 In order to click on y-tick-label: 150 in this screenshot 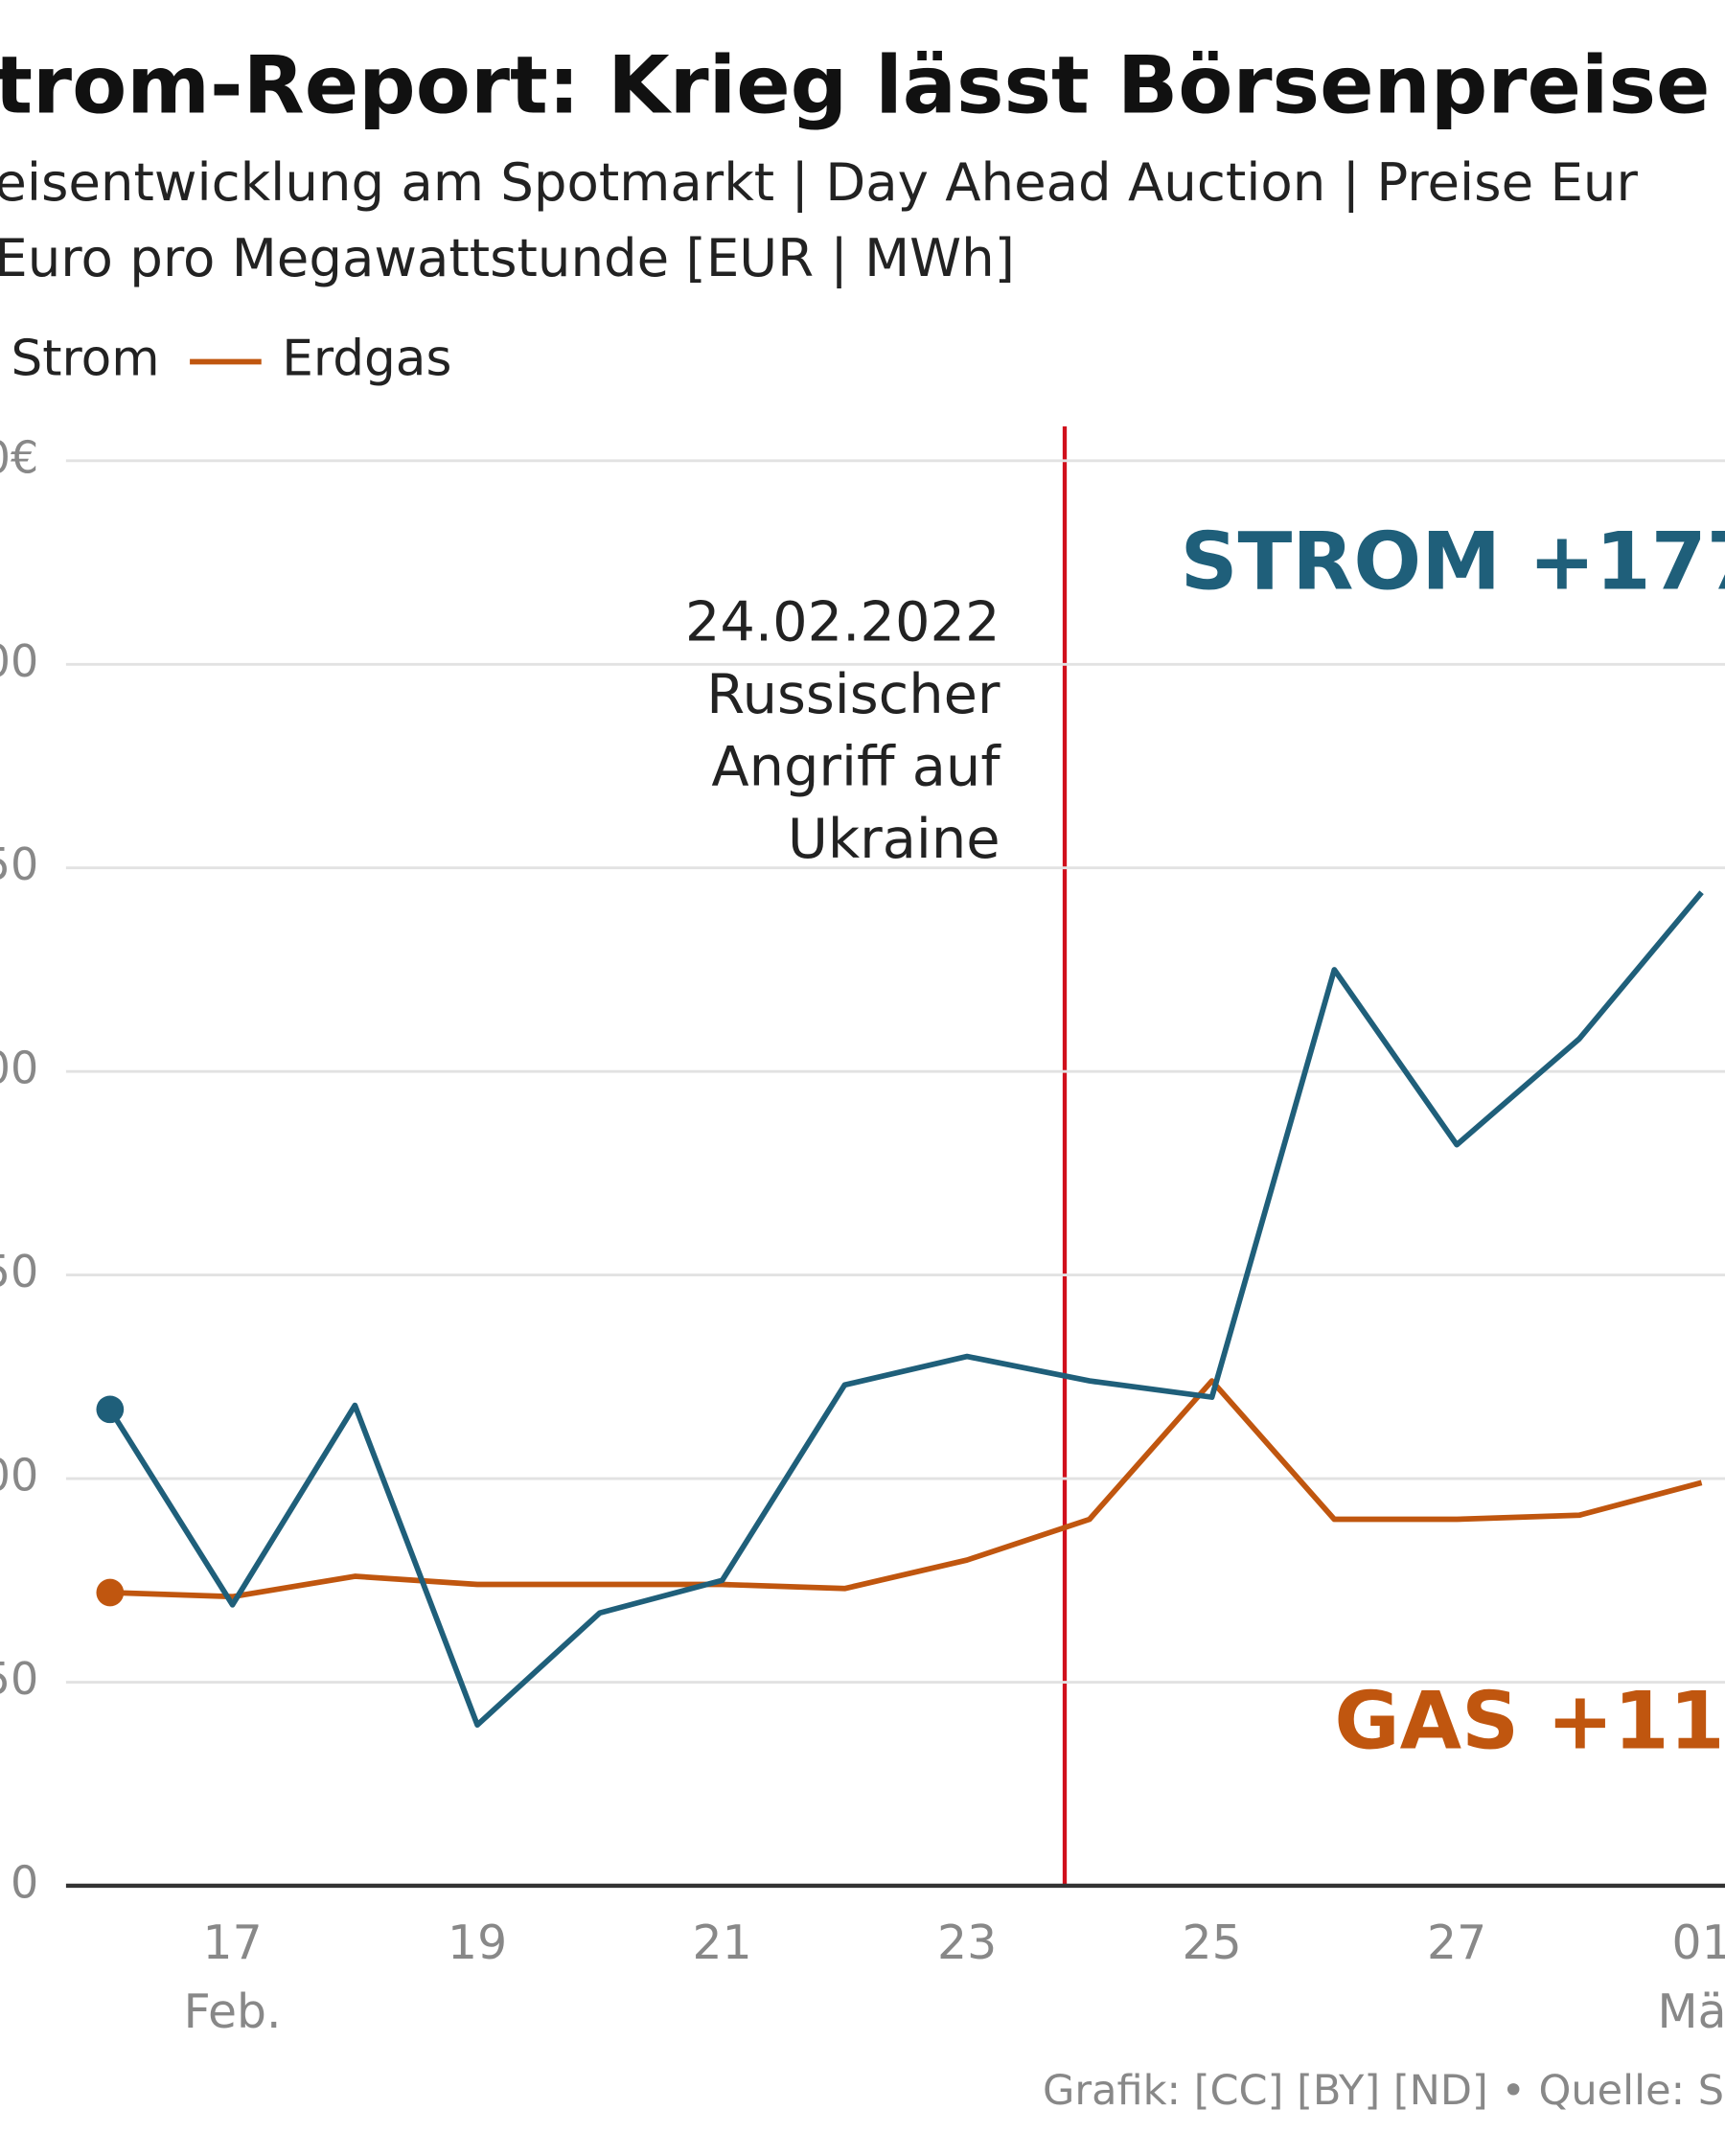, I will do `click(19, 1271)`.